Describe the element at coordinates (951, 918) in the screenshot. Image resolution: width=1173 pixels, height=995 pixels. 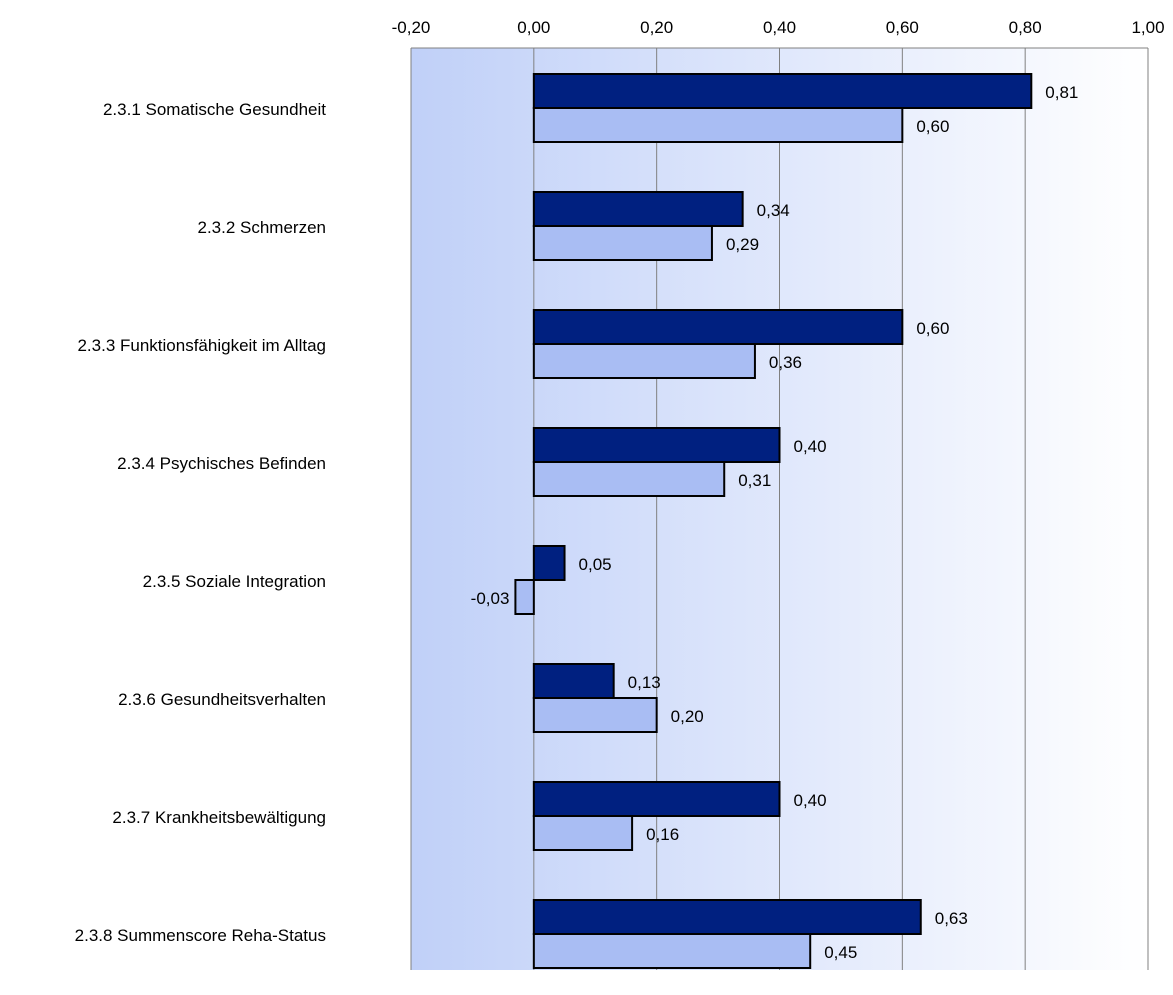
I see `data-label: 0,63` at that location.